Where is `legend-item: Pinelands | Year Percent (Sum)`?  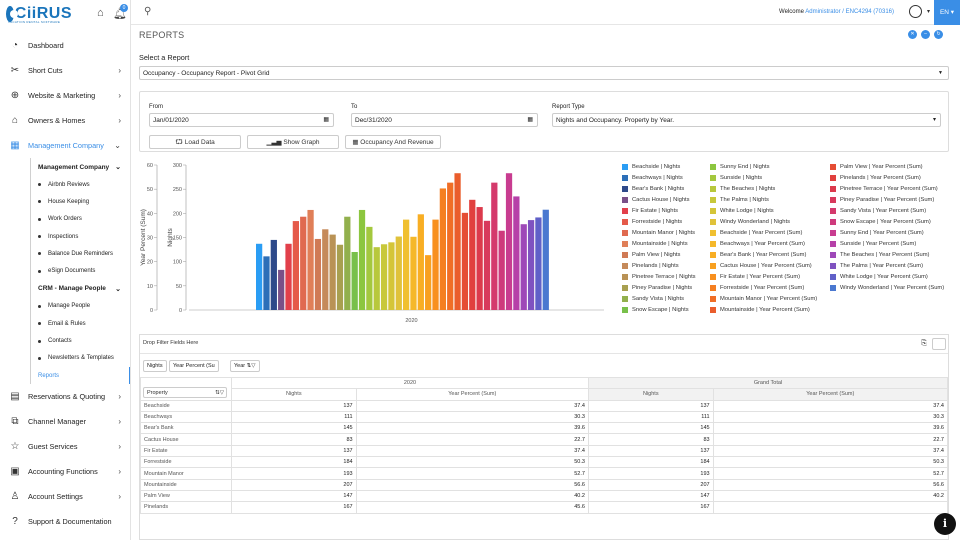
legend-item: Pinelands | Year Percent (Sum) is located at coordinates (875, 178).